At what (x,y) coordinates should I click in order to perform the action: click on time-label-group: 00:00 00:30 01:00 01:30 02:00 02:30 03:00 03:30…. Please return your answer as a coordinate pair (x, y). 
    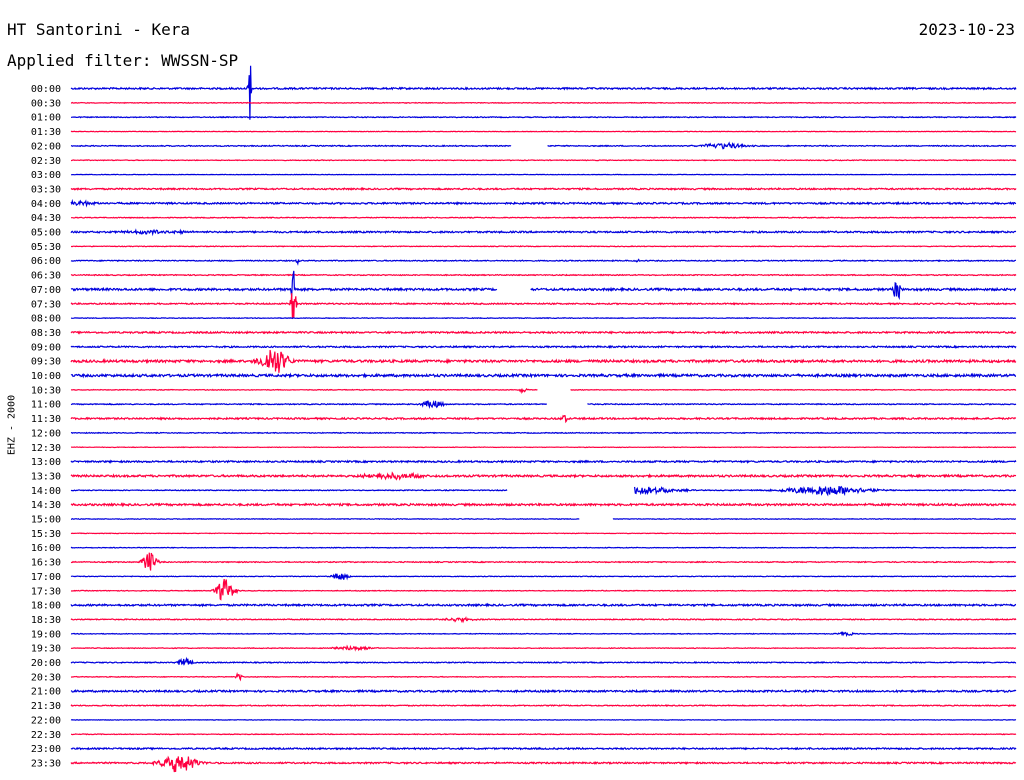
    Looking at the image, I should click on (46, 426).